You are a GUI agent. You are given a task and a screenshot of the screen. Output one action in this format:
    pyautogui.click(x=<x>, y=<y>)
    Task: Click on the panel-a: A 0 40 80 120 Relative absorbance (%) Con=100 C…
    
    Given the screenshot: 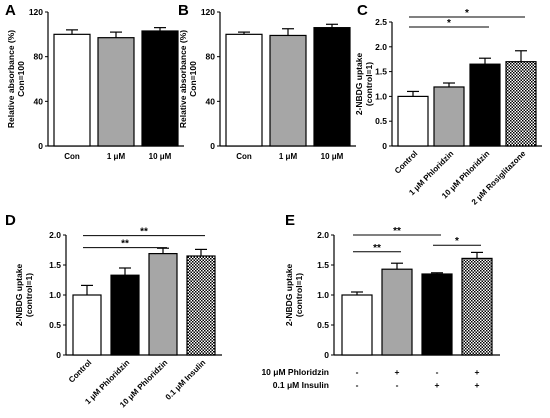 What is the action you would take?
    pyautogui.click(x=94, y=81)
    